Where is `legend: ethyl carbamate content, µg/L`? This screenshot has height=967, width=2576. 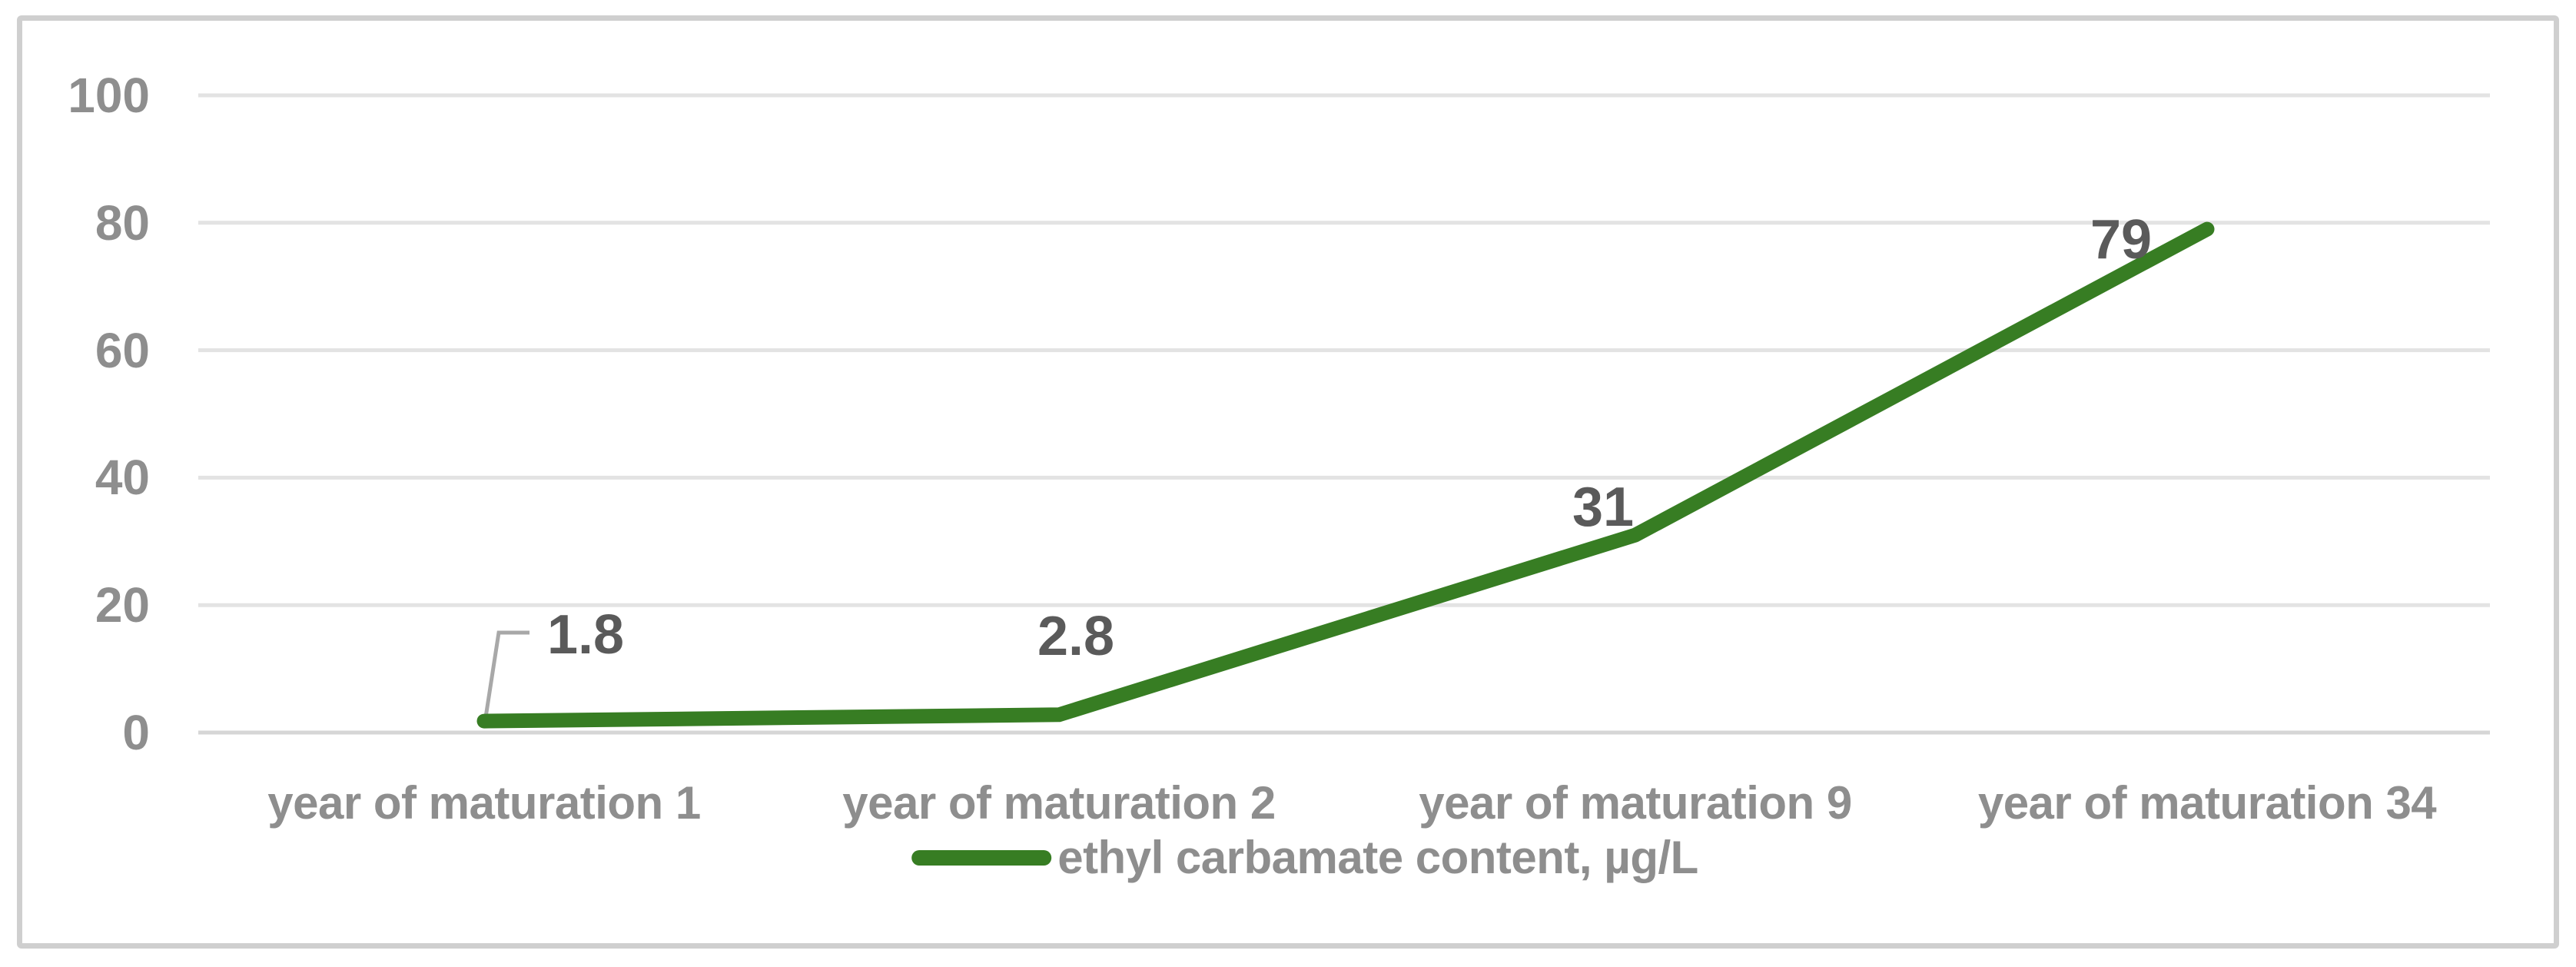 legend: ethyl carbamate content, µg/L is located at coordinates (1304, 858).